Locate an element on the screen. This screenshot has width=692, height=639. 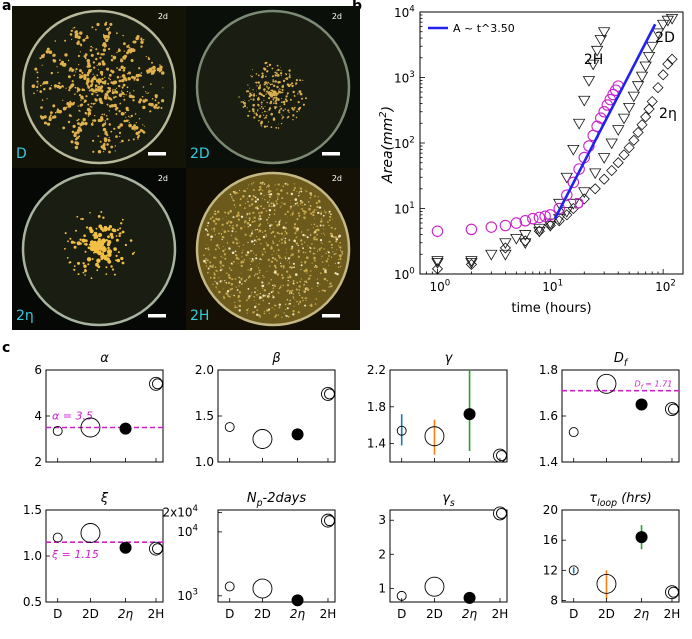
y-tick-label: 1.6 is located at coordinates (548, 416).